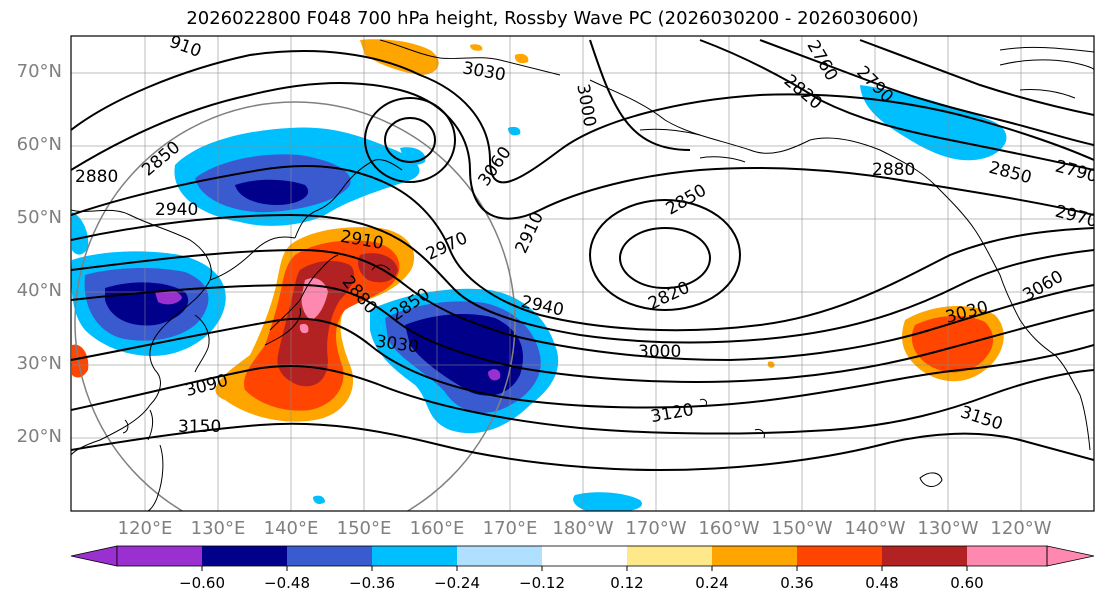 This screenshot has width=1105, height=604. What do you see at coordinates (437, 528) in the screenshot?
I see `lon-label-160e: 160°E` at bounding box center [437, 528].